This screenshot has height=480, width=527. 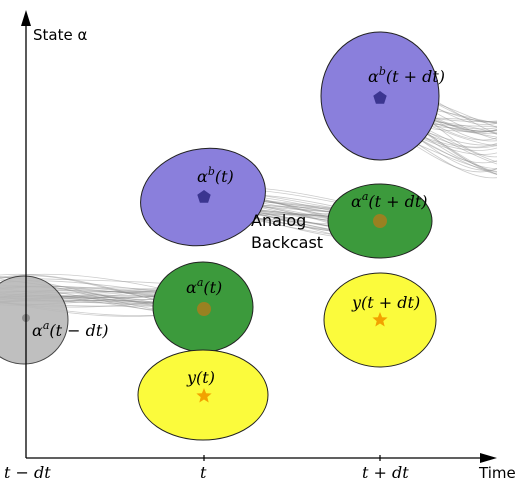 I want to click on x-axis-label: Time, so click(x=497, y=472).